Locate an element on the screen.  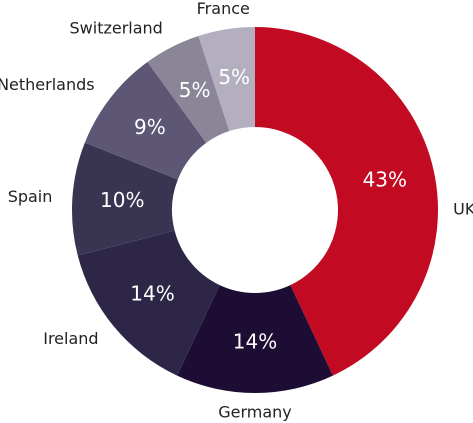
category-label: Germany is located at coordinates (255, 412).